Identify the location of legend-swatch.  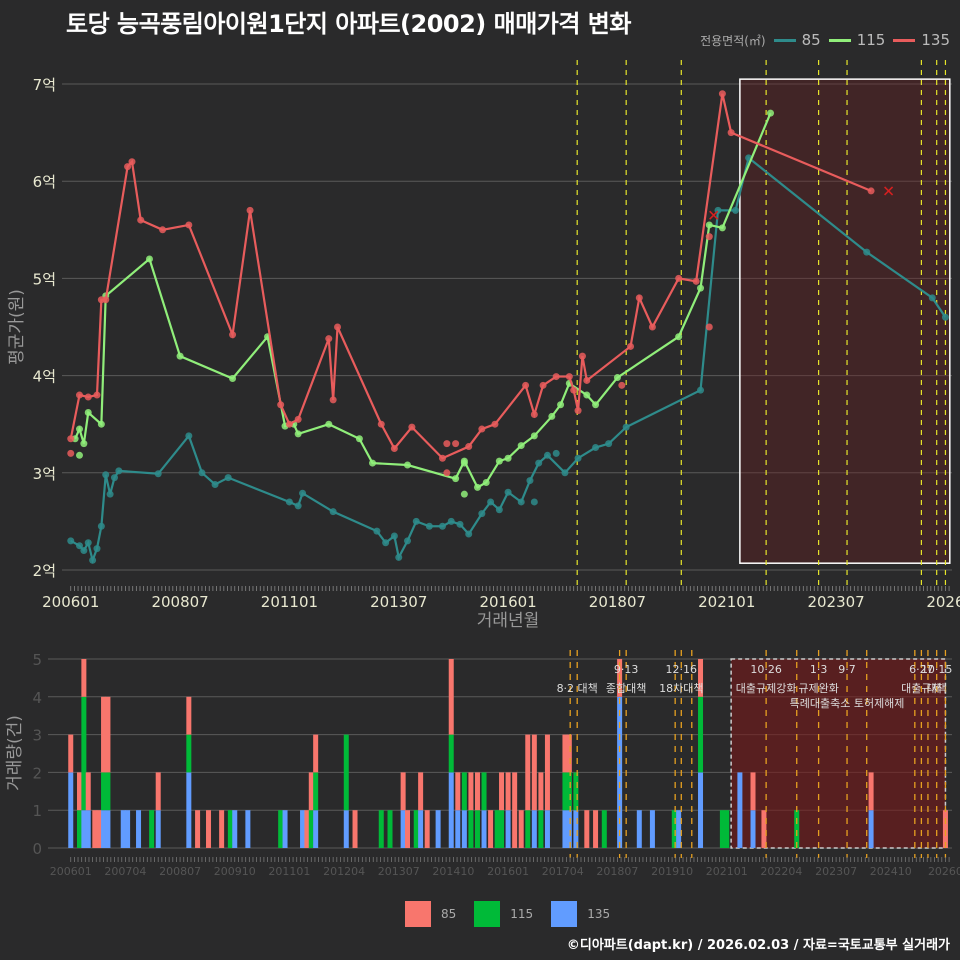
(839, 40).